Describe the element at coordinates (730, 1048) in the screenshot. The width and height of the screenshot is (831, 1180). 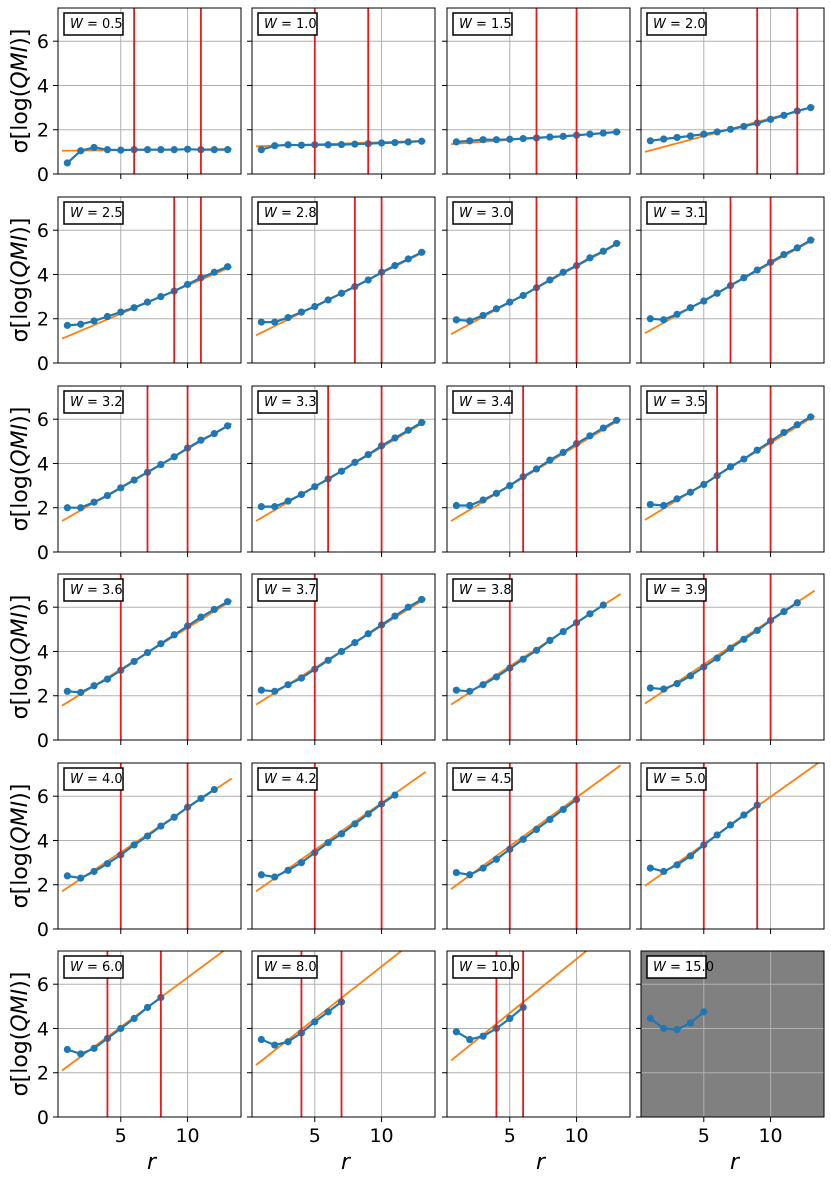
I see `panel: 5 10 W = 15.0` at that location.